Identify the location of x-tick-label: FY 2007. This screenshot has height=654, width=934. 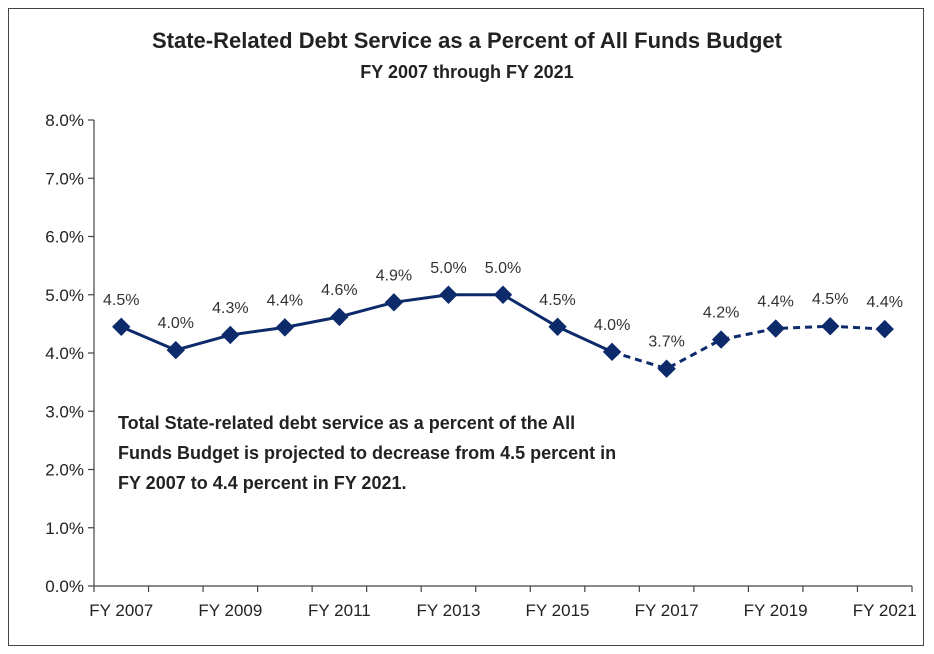
(121, 610).